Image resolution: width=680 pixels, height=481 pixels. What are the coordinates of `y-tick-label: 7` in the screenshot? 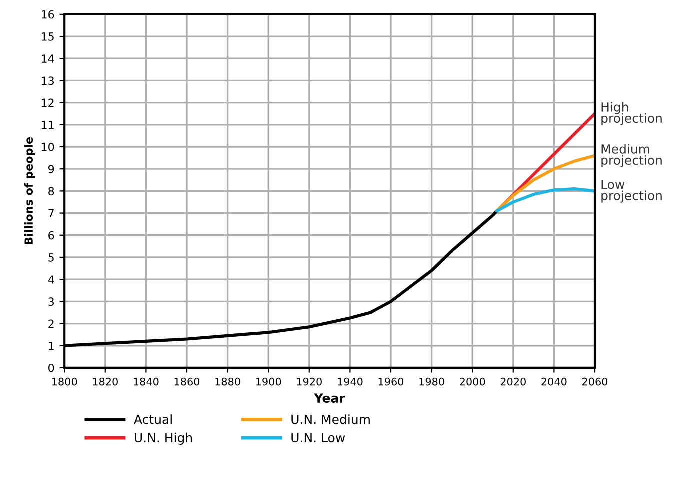 It's located at (51, 213).